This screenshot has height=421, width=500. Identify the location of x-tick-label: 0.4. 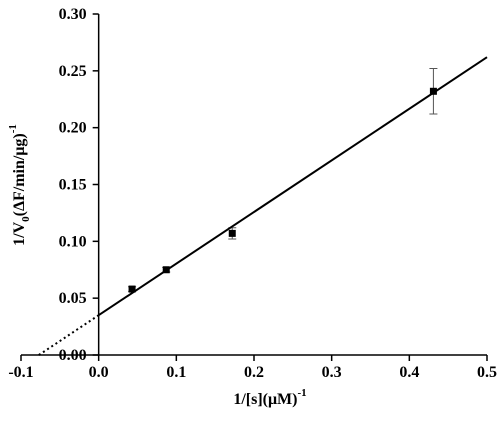
(409, 372).